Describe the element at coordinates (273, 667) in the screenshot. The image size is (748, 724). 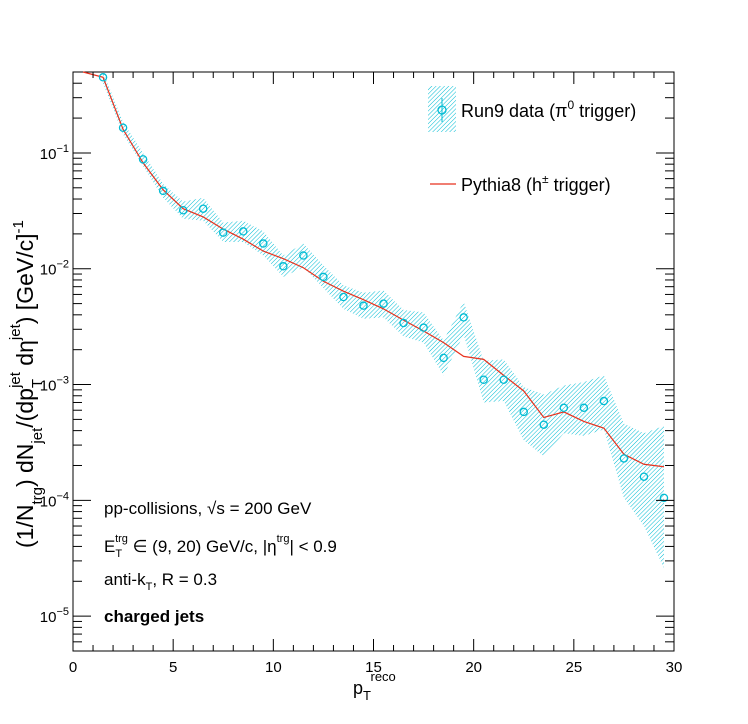
I see `x-tick-label: 10` at that location.